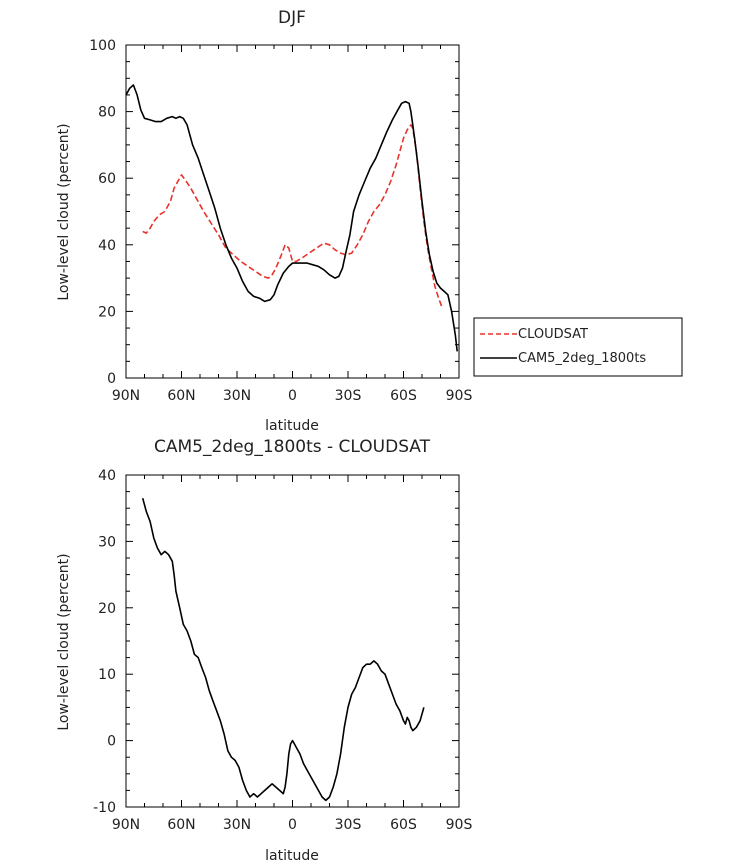 The image size is (733, 866). I want to click on cloudsat-line, so click(293, 216).